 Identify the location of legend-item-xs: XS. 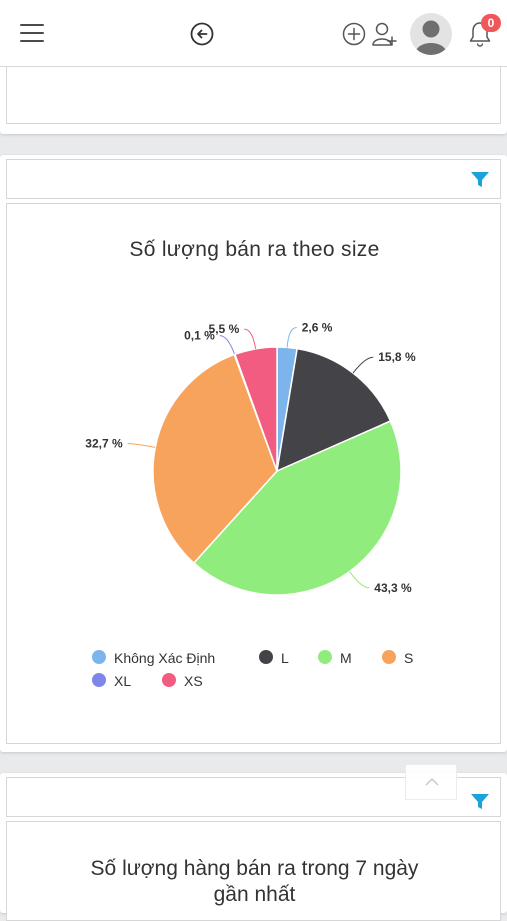
(182, 681).